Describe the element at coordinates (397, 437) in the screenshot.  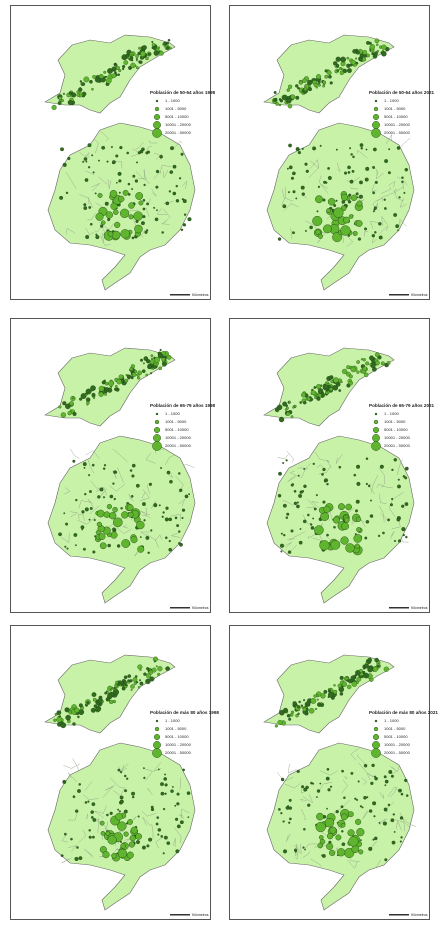
I see `legend-label: 10001 - 20000` at that location.